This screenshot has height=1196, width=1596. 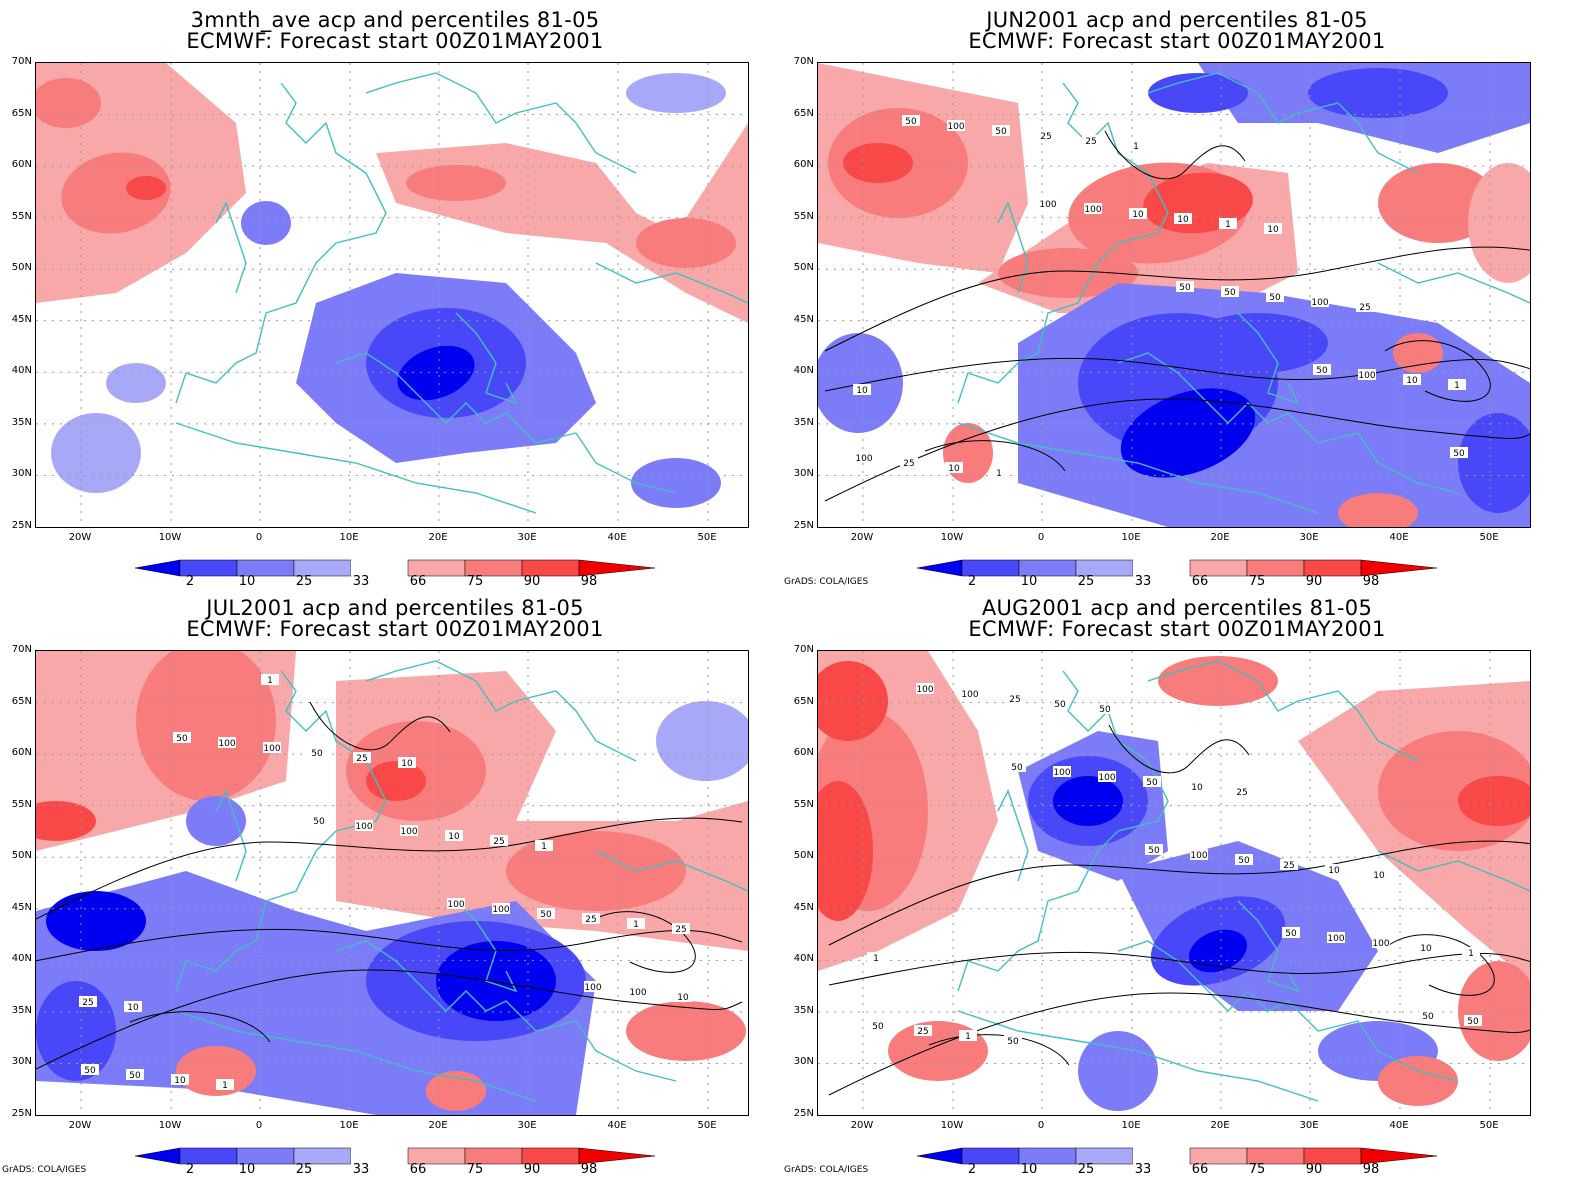 What do you see at coordinates (1177, 20) in the screenshot?
I see `panel-title: JUN2001 acp and percentiles 81-05` at bounding box center [1177, 20].